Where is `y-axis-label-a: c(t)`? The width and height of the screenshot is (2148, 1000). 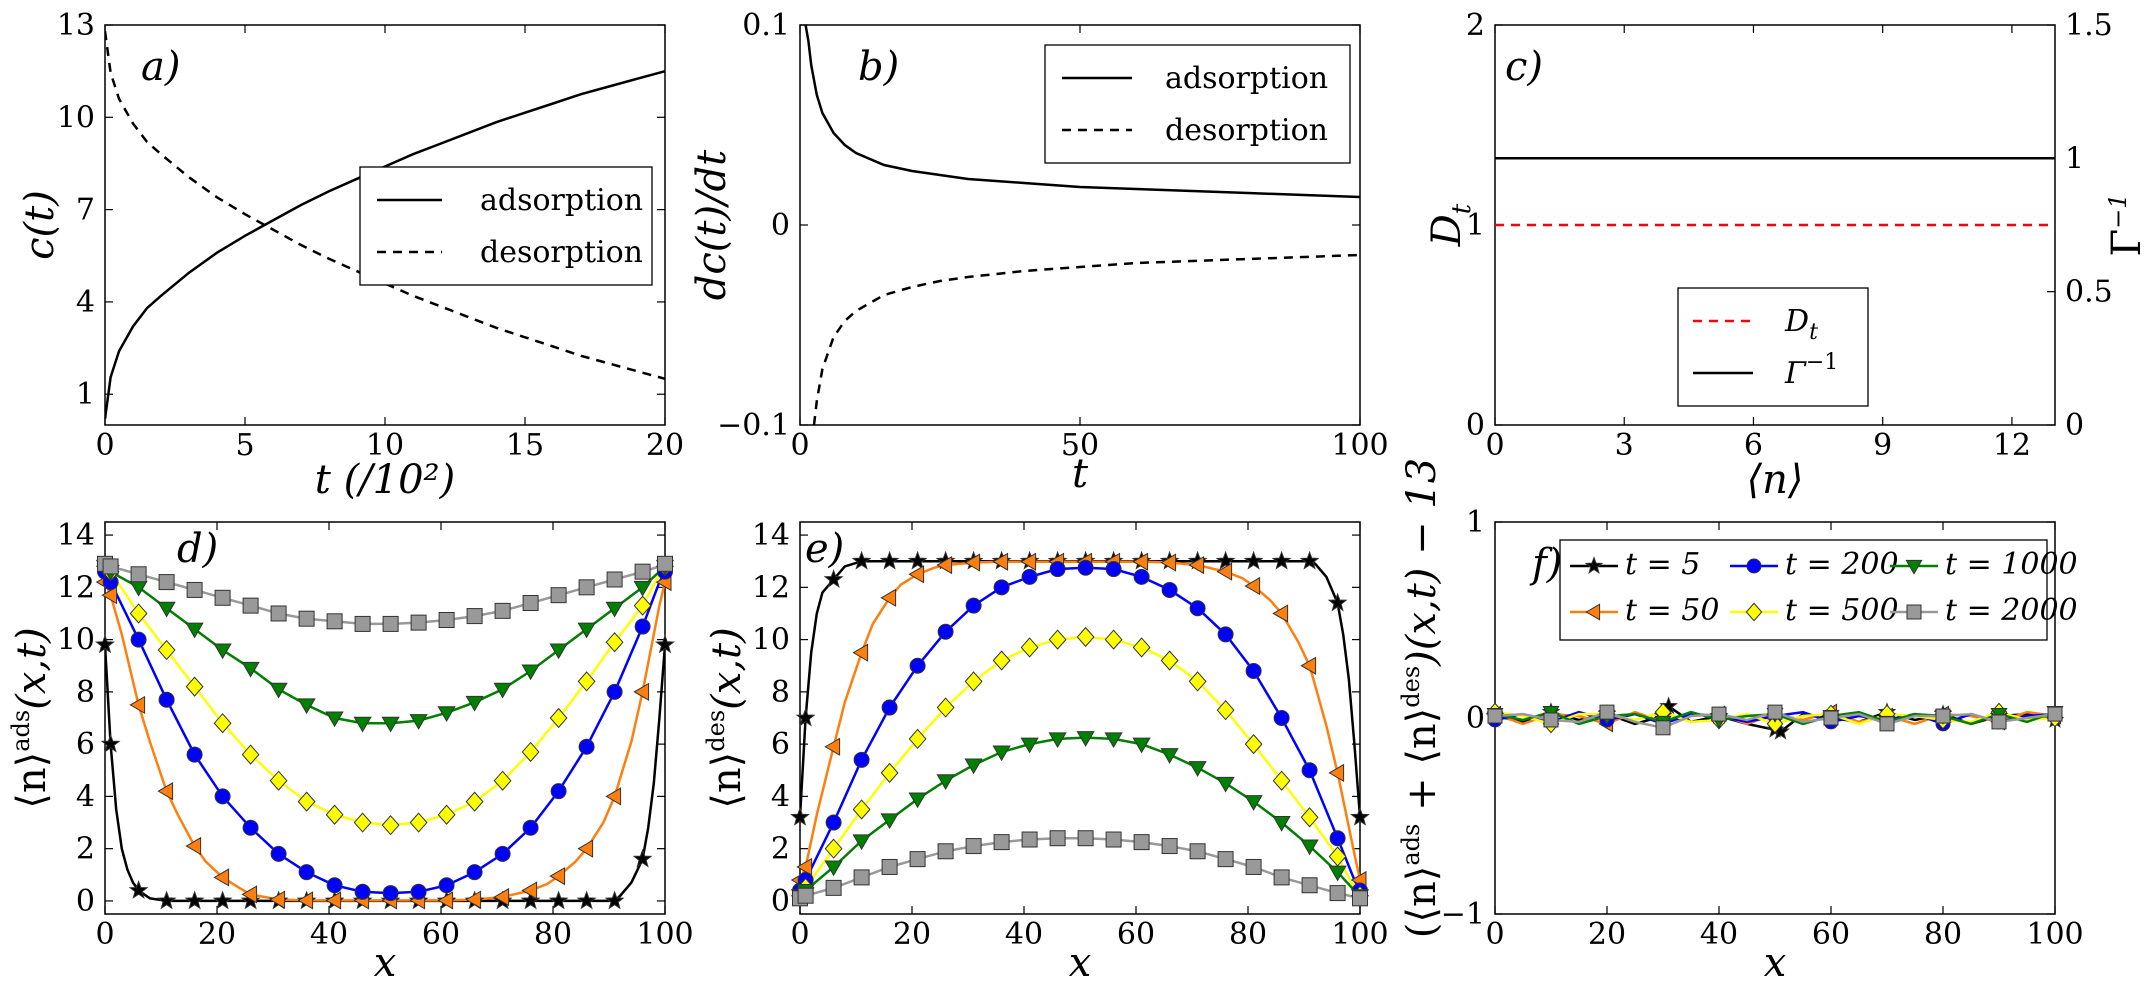 y-axis-label-a: c(t) is located at coordinates (40, 225).